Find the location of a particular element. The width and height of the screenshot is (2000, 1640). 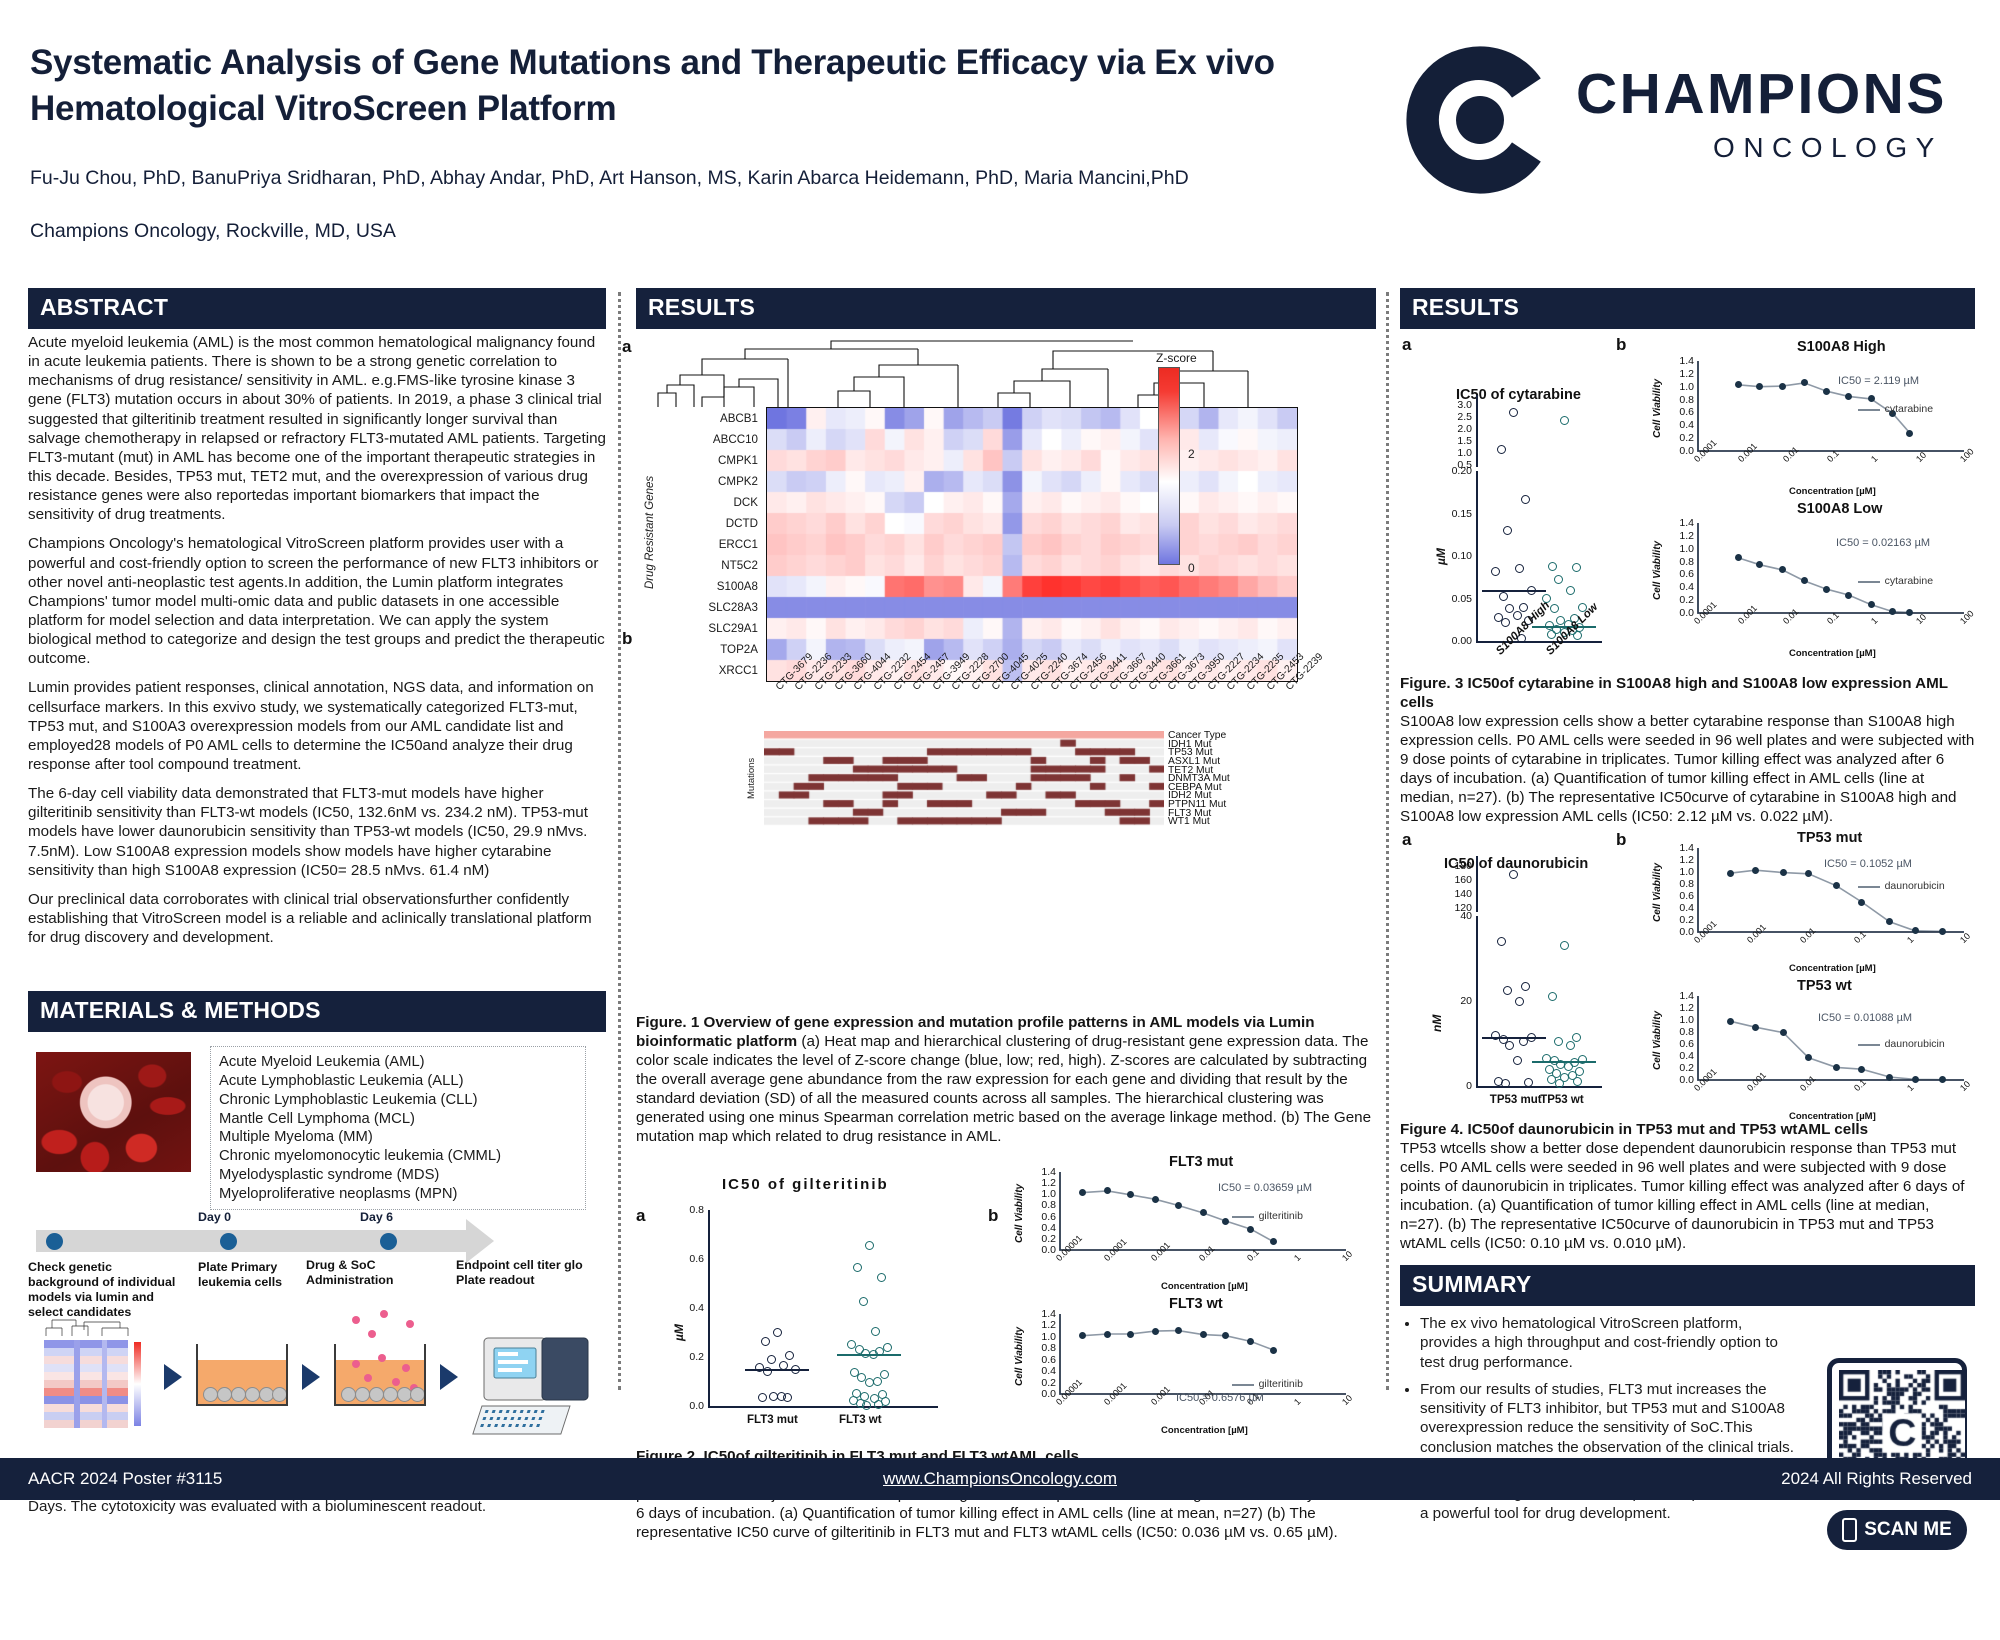

chart-title: IC50 of cytarabine is located at coordinates (1518, 395).